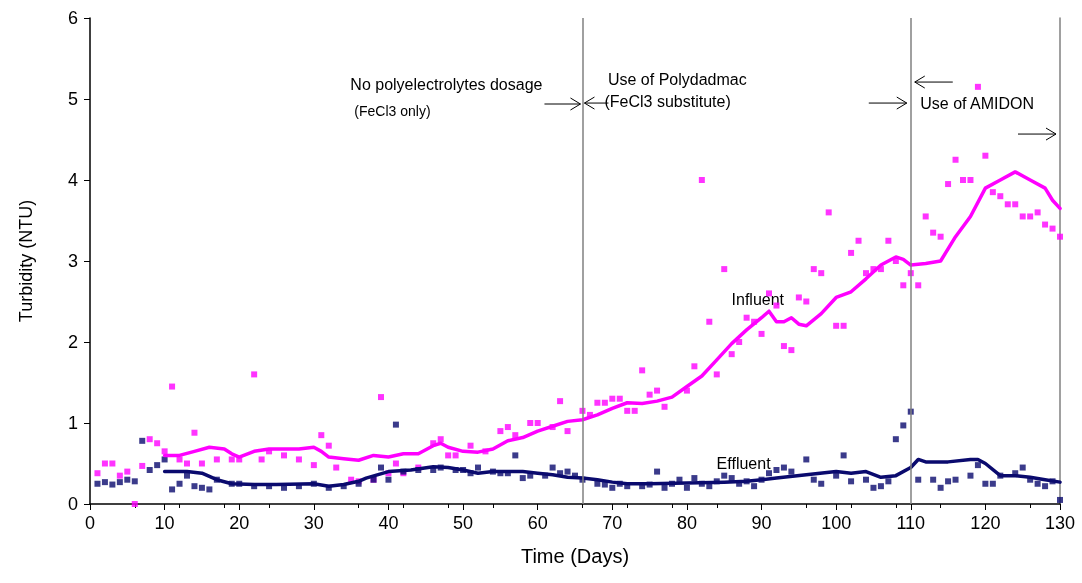  I want to click on y-tick-label: 2, so click(72, 342).